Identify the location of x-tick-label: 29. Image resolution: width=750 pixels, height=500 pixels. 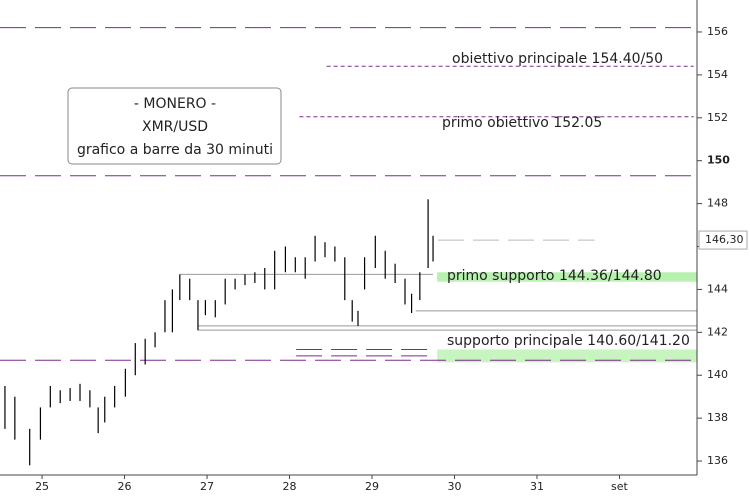
(372, 486).